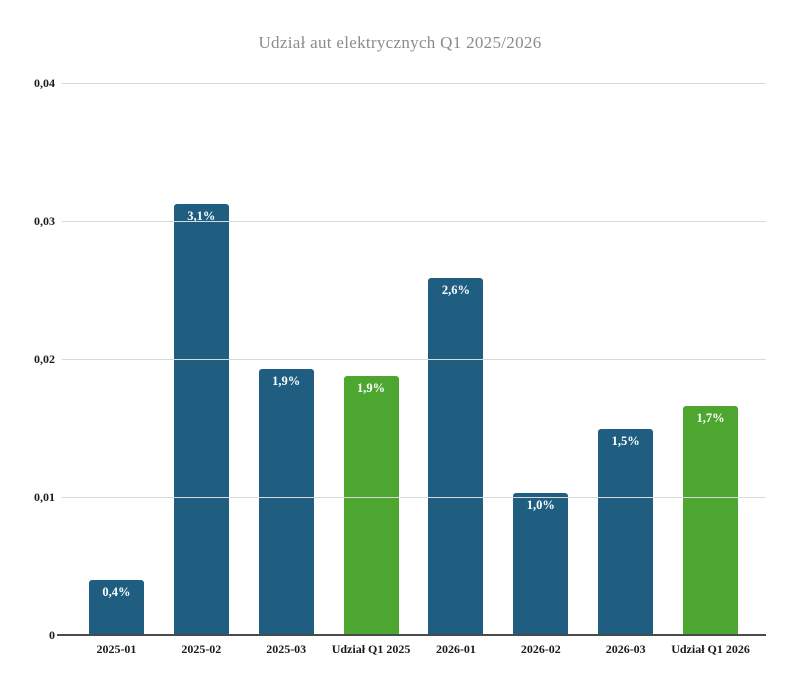 Image resolution: width=800 pixels, height=688 pixels. Describe the element at coordinates (711, 520) in the screenshot. I see `bar-Udział Q1 2026: 1,7%` at that location.